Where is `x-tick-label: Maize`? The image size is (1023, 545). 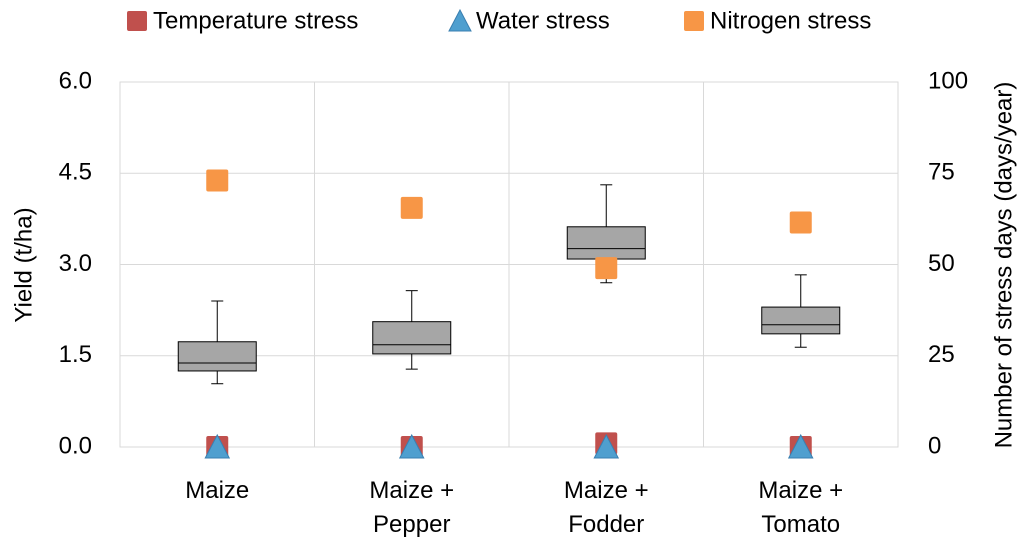 x-tick-label: Maize is located at coordinates (217, 490).